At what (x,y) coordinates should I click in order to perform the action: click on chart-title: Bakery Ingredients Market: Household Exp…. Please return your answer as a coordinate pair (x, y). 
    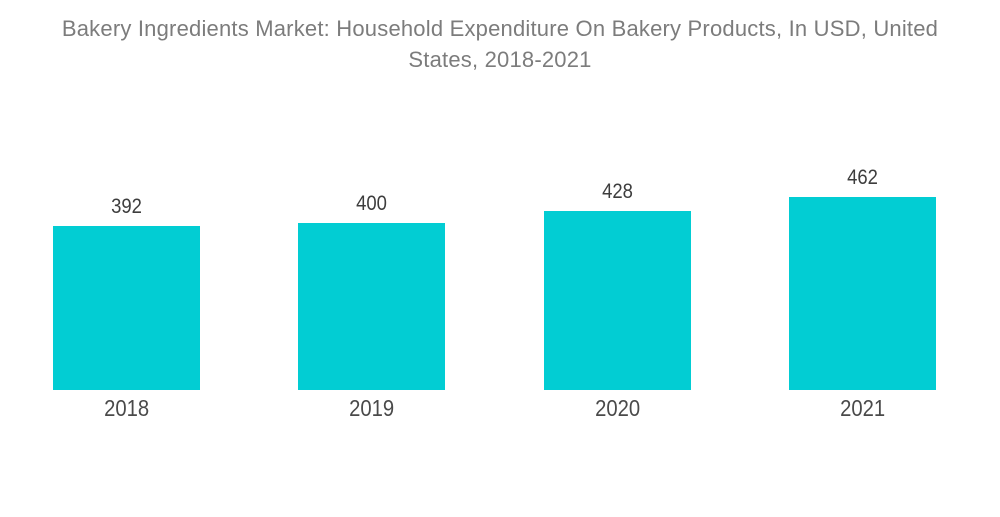
    Looking at the image, I should click on (500, 44).